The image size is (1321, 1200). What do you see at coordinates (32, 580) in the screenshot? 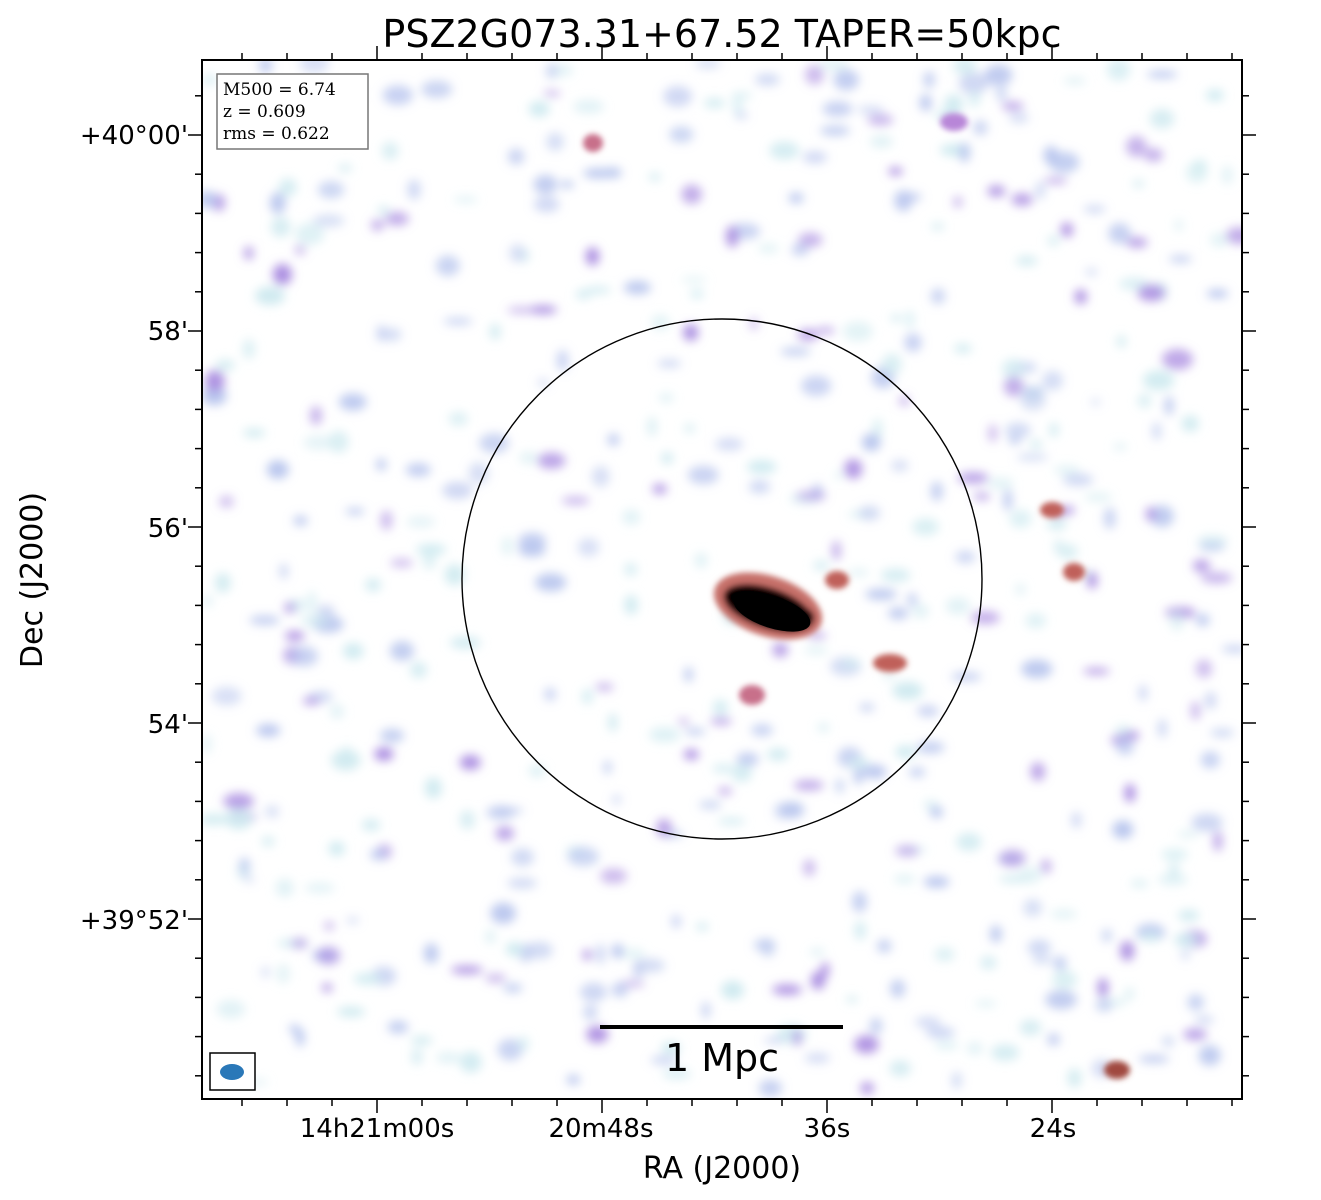
I see `y-axis-label: Dec (J2000)` at bounding box center [32, 580].